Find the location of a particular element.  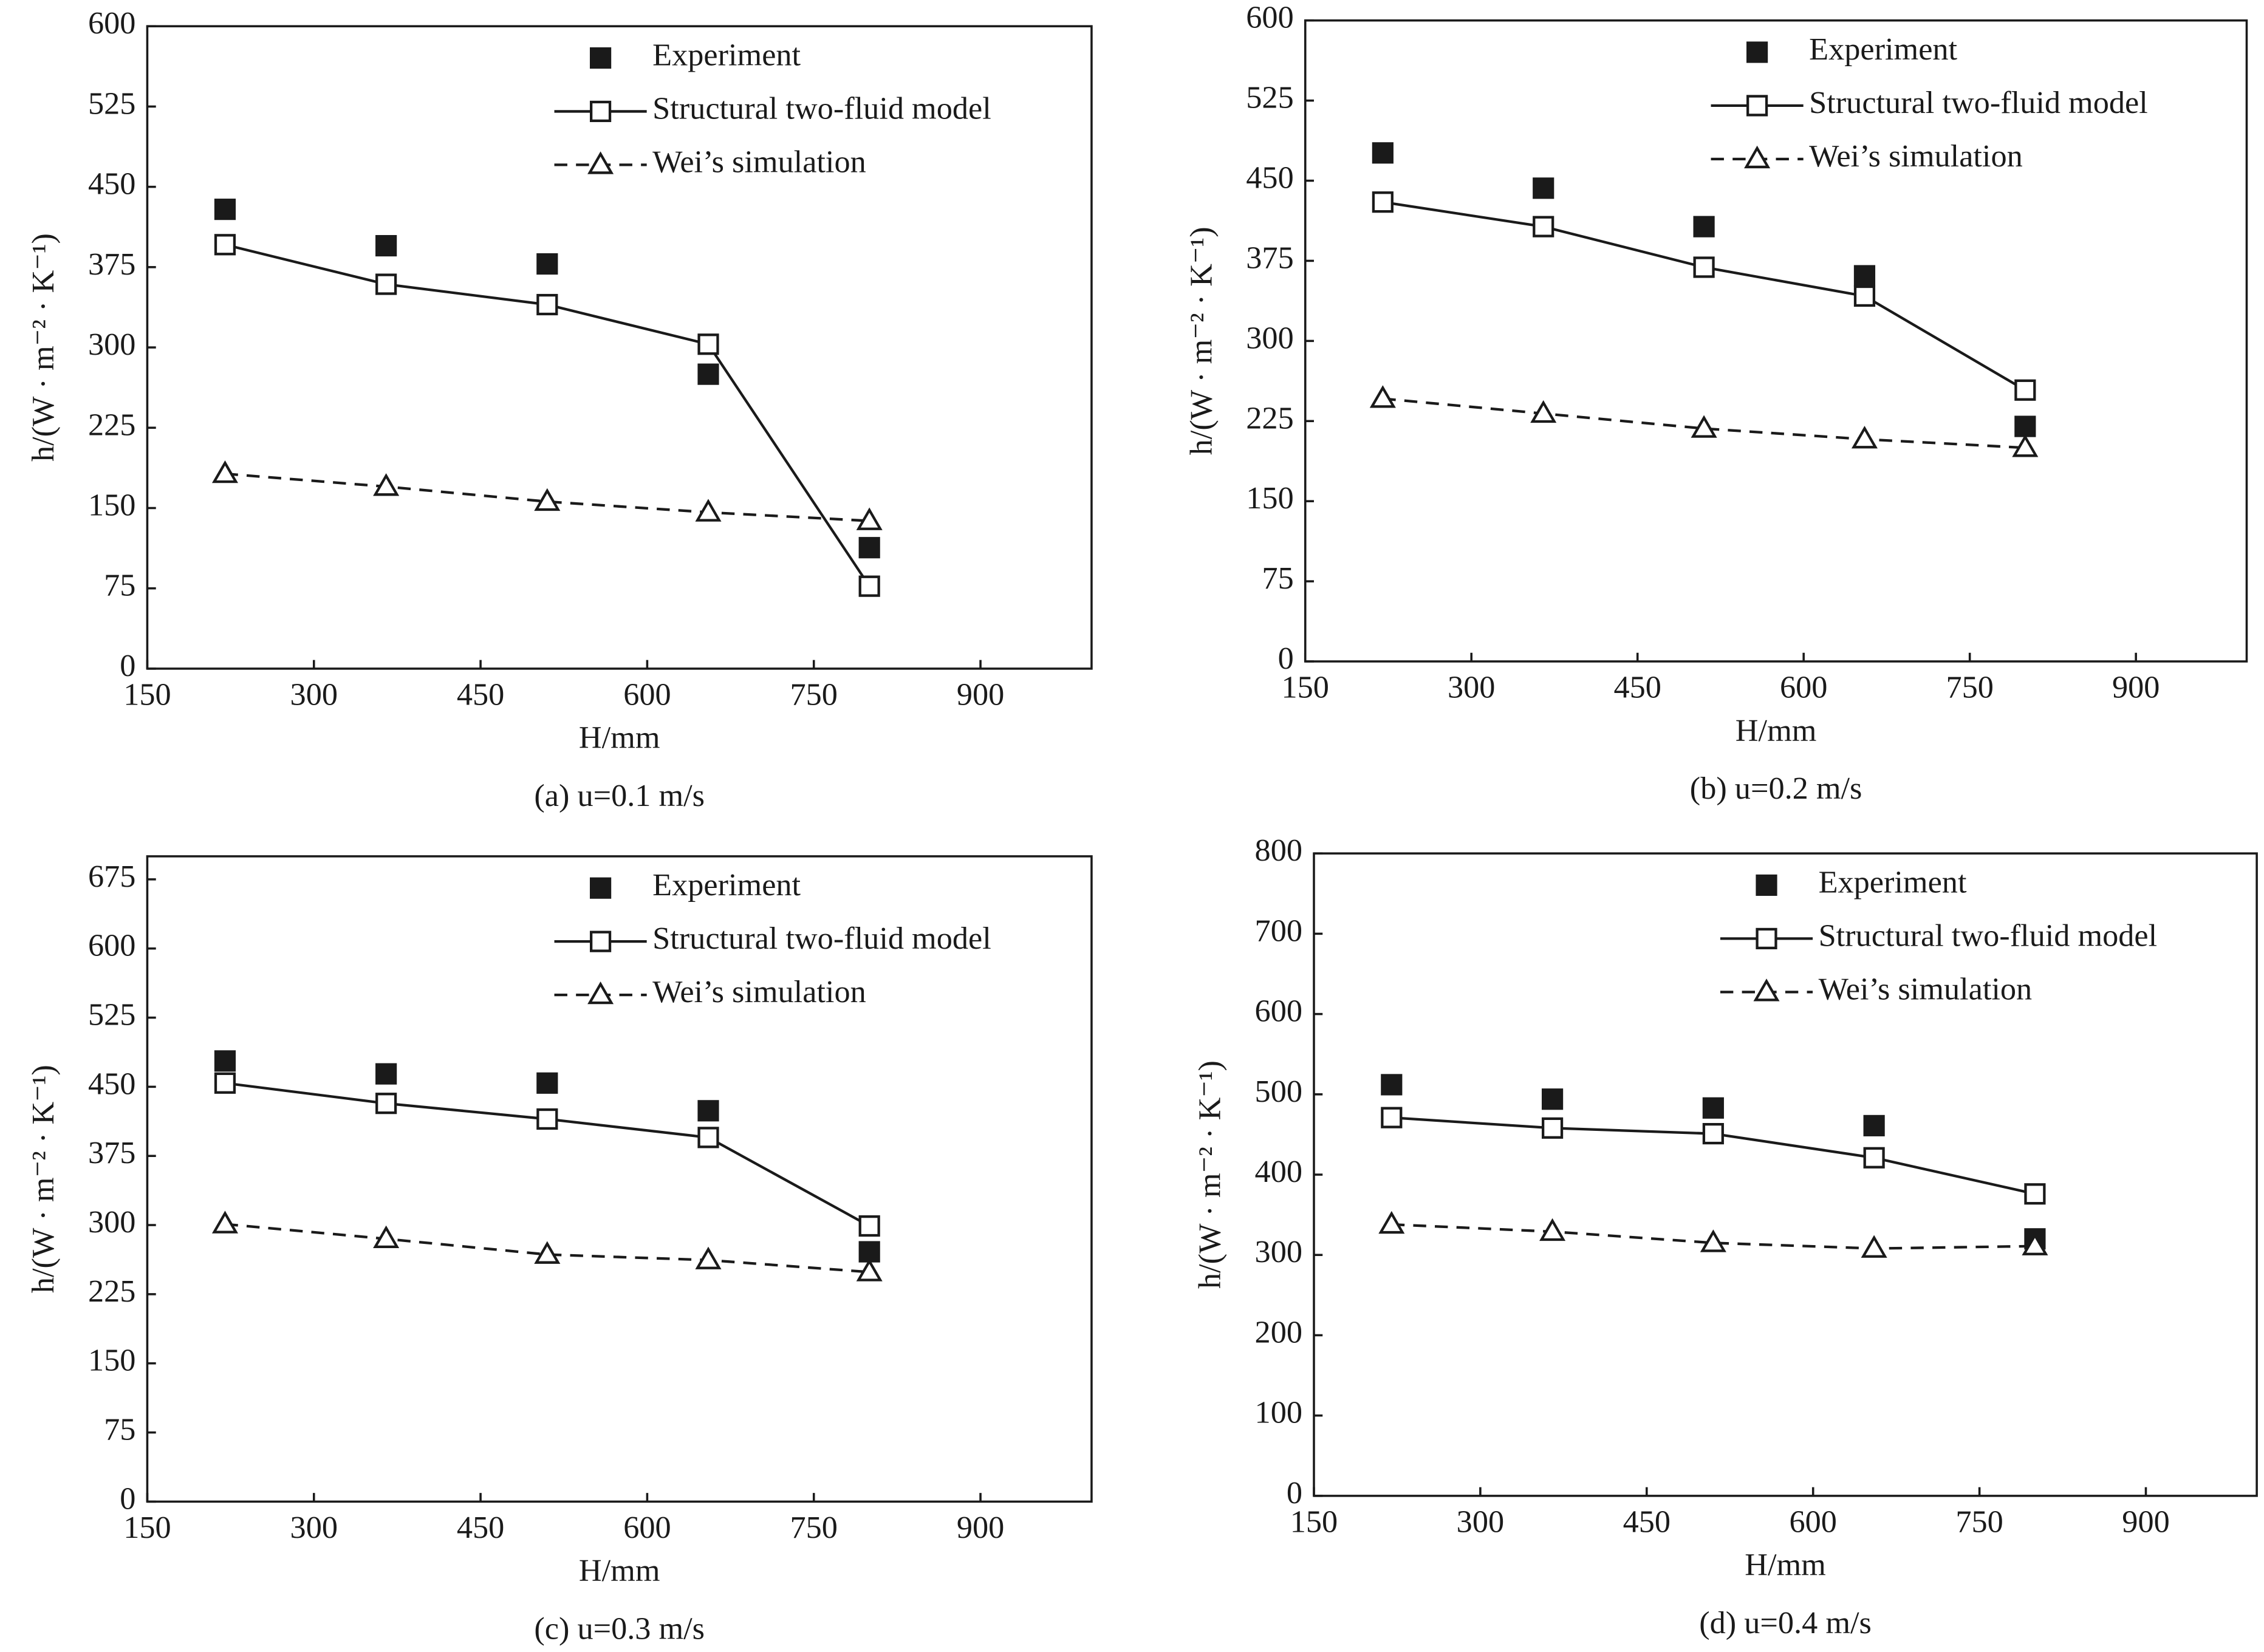

y-tick-label: 200 is located at coordinates (1278, 1332).